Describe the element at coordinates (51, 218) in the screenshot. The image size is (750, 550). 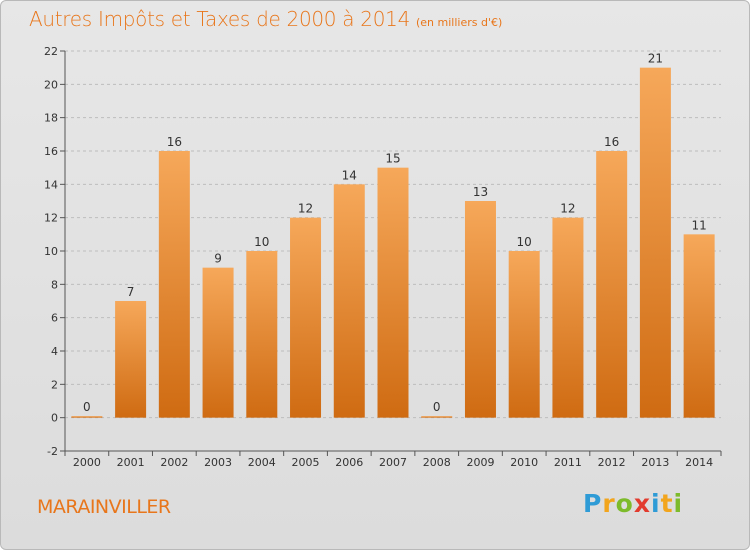
I see `y-tick-label: 12` at that location.